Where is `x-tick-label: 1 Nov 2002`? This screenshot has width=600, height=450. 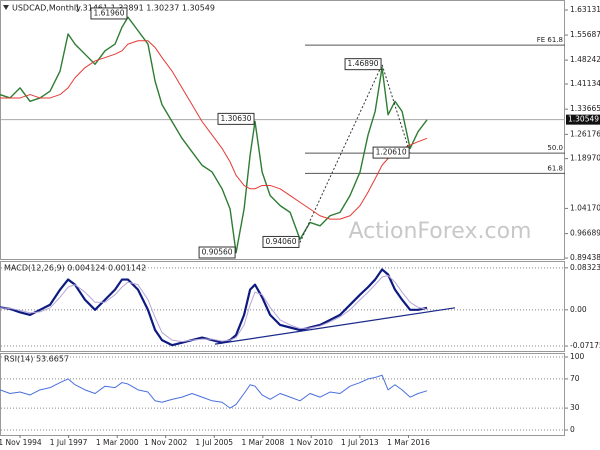
x-tick-label: 1 Nov 2002 is located at coordinates (165, 442).